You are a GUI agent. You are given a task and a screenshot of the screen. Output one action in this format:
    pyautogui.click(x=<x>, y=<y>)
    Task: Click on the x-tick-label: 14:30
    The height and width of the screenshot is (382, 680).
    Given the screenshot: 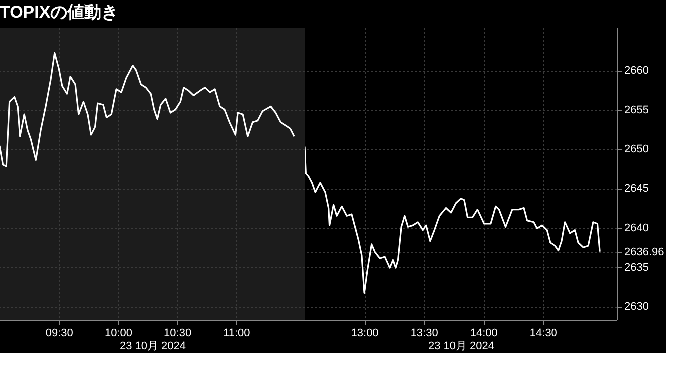 What is the action you would take?
    pyautogui.click(x=544, y=334)
    